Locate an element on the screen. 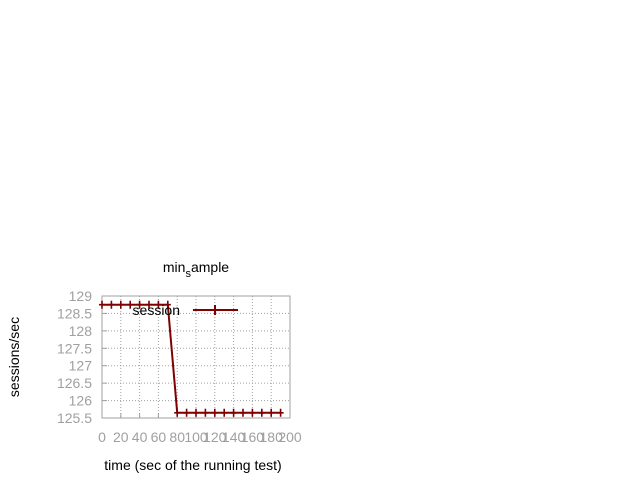 The height and width of the screenshot is (480, 640). grid is located at coordinates (196, 357).